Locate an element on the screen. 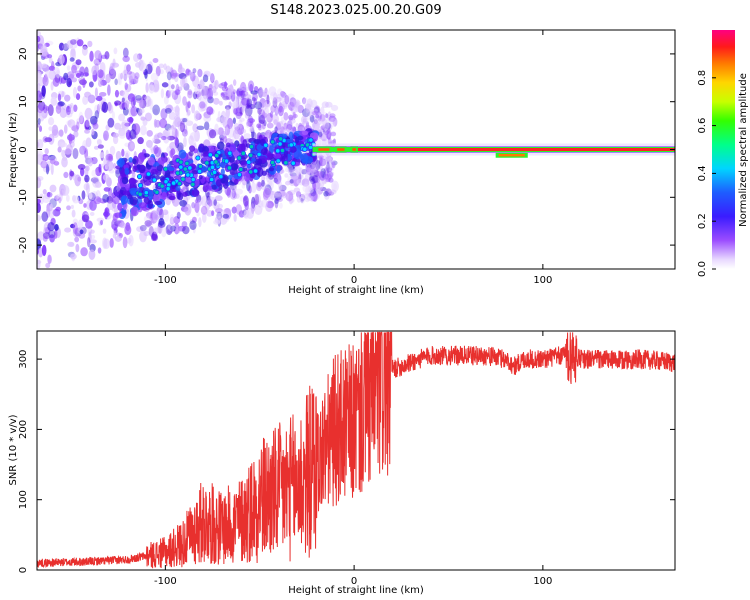 Image resolution: width=750 pixels, height=600 pixels. x-tick-label: 100 is located at coordinates (542, 581).